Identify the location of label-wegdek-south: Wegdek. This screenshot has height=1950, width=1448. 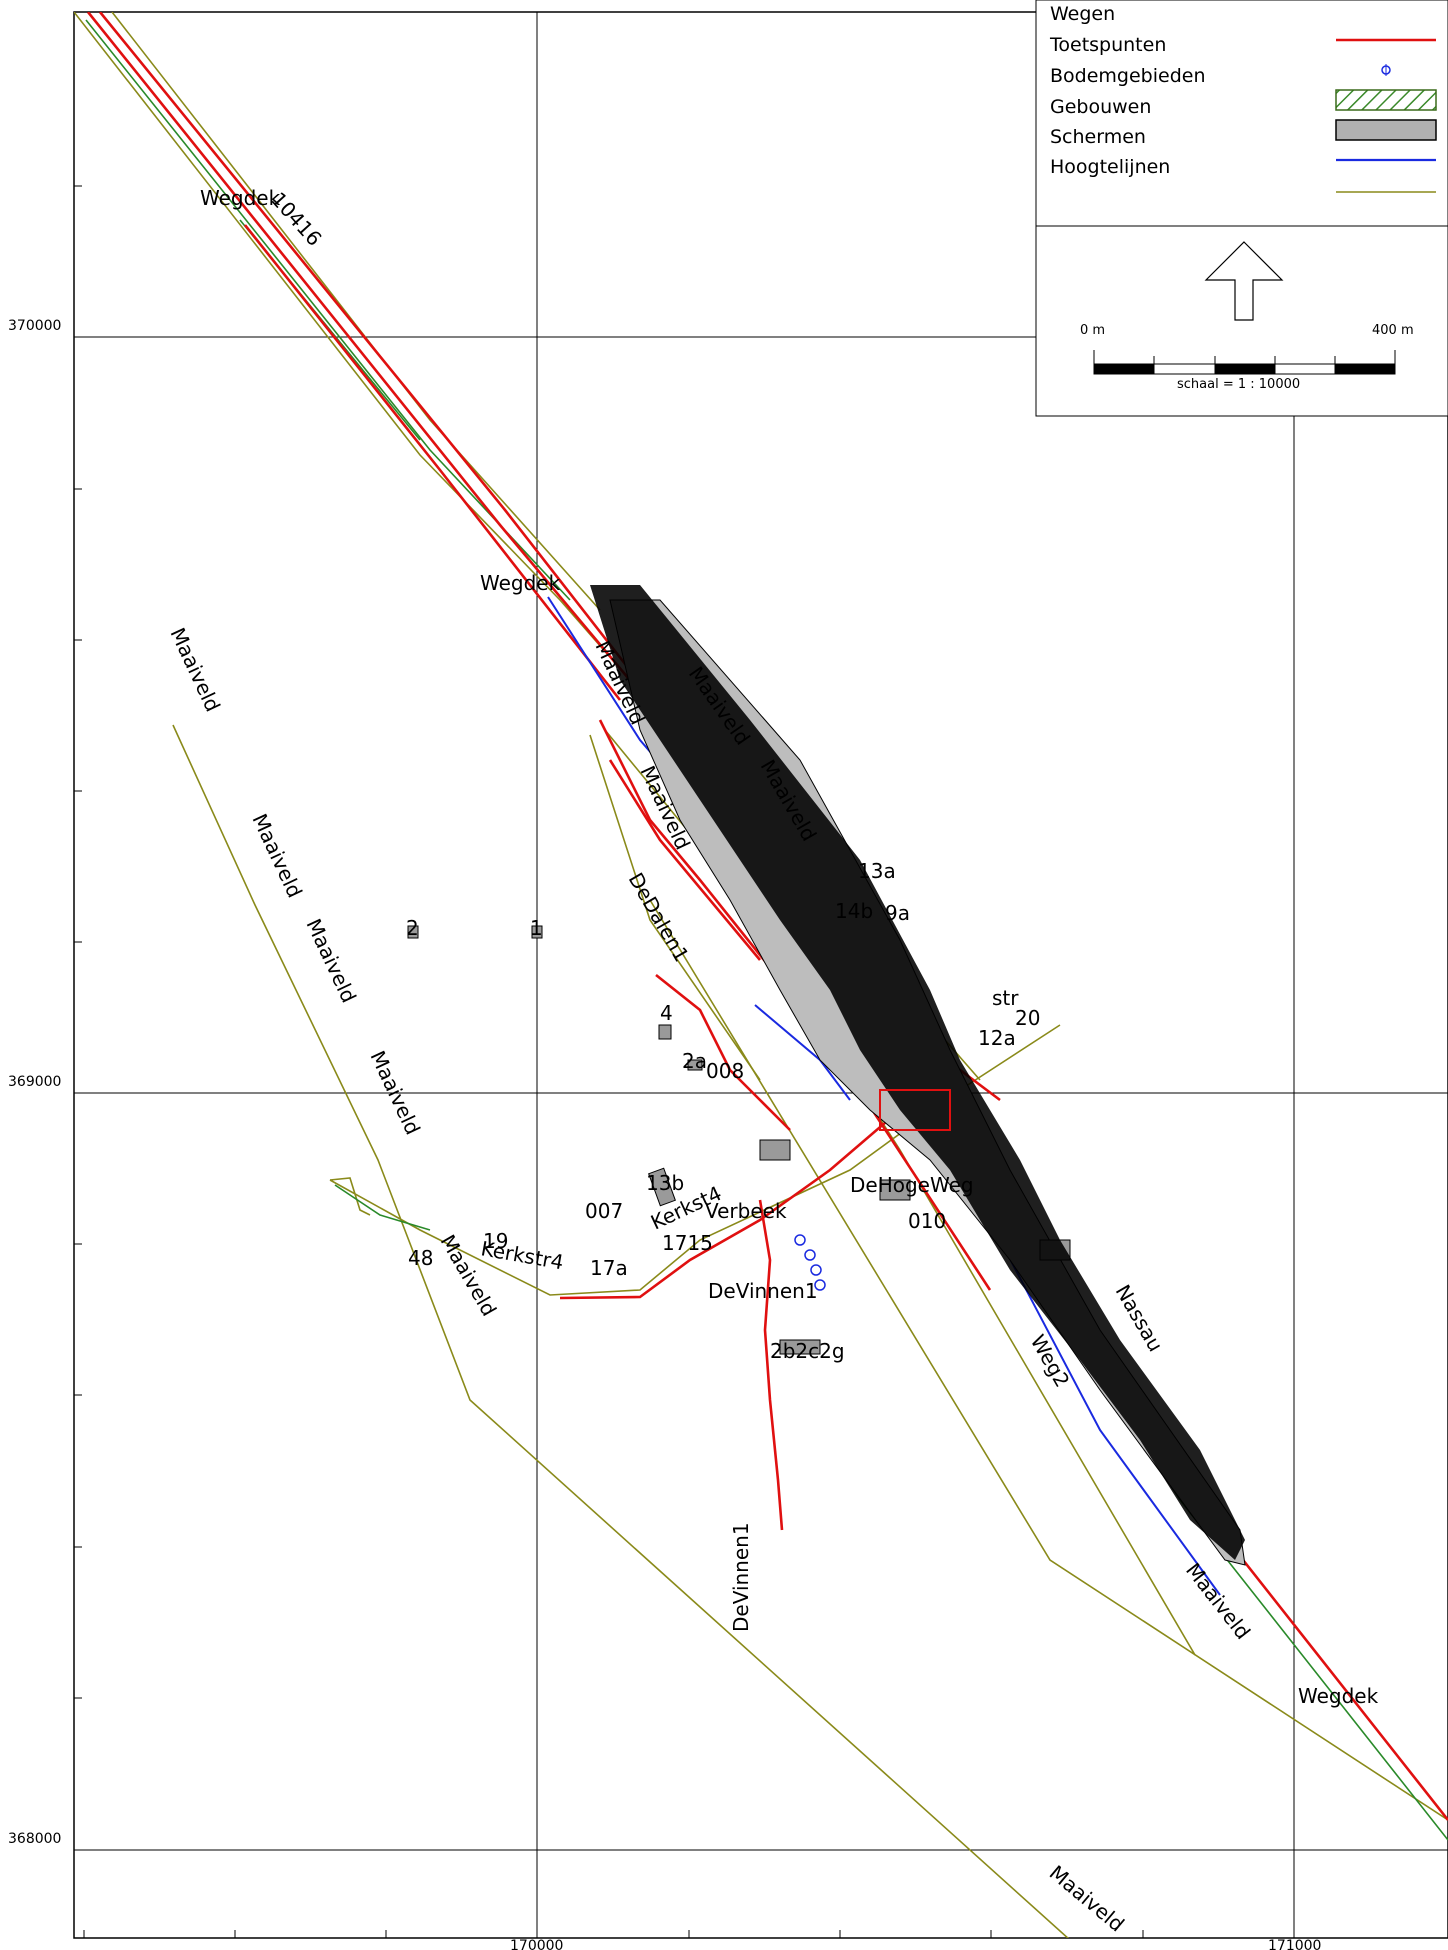
(1338, 1696).